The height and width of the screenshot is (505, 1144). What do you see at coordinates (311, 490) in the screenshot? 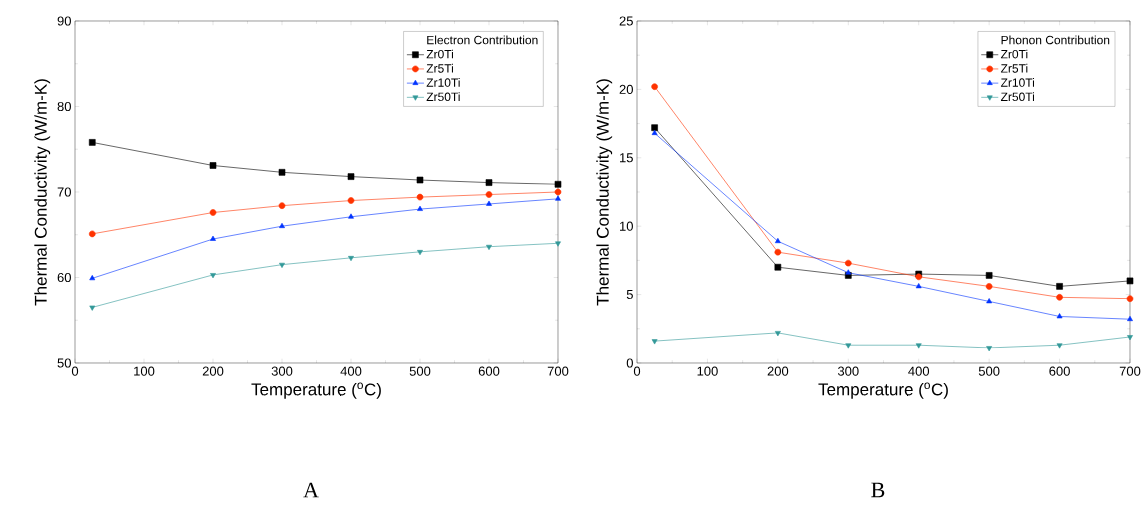
I see `text: A` at bounding box center [311, 490].